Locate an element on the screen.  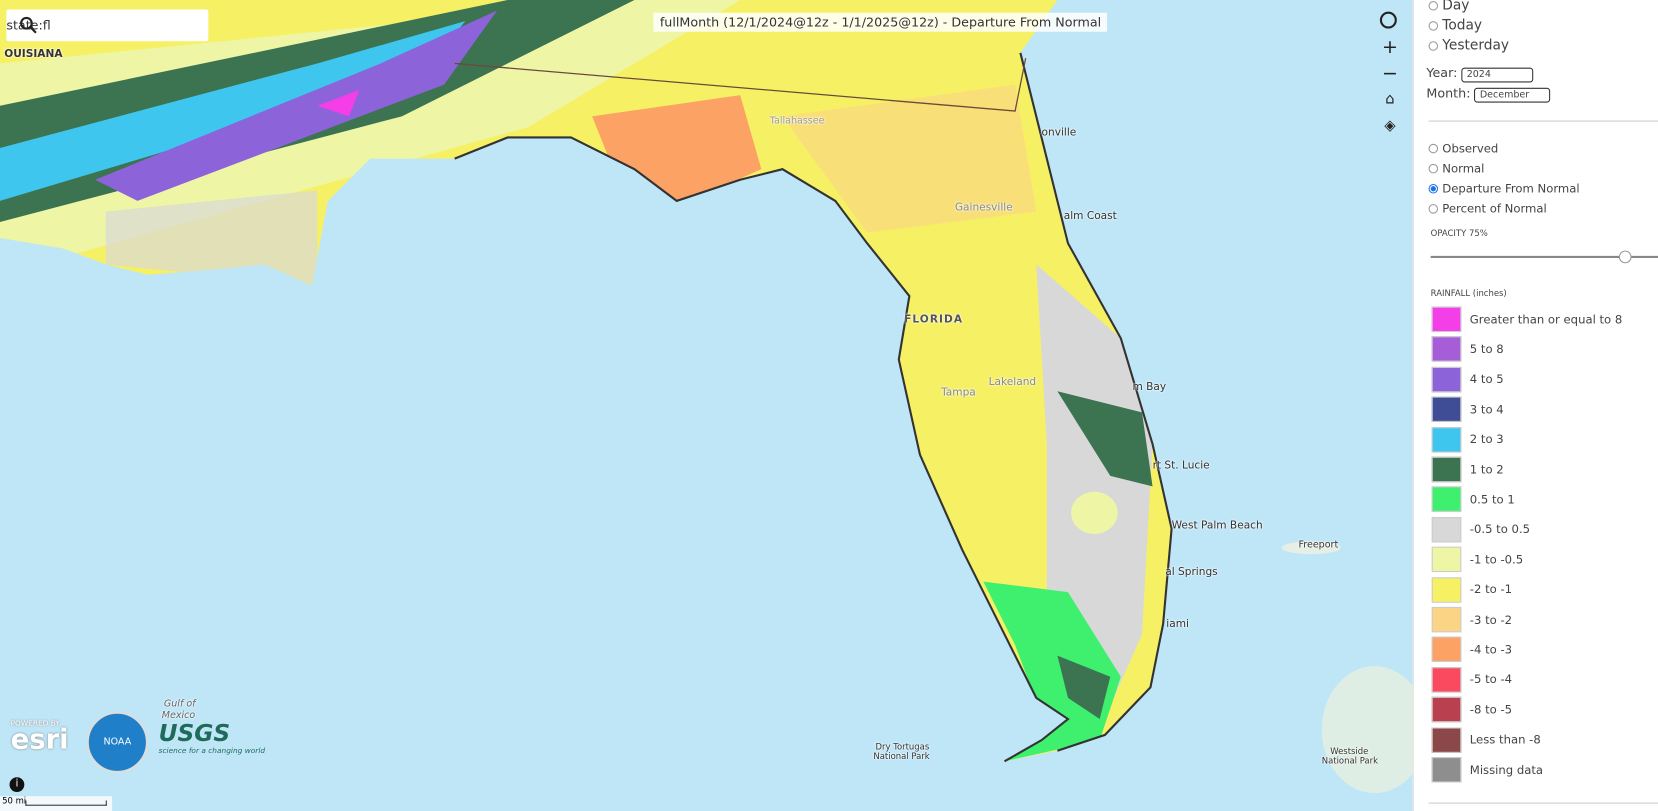
map-label: iami is located at coordinates (1177, 624).